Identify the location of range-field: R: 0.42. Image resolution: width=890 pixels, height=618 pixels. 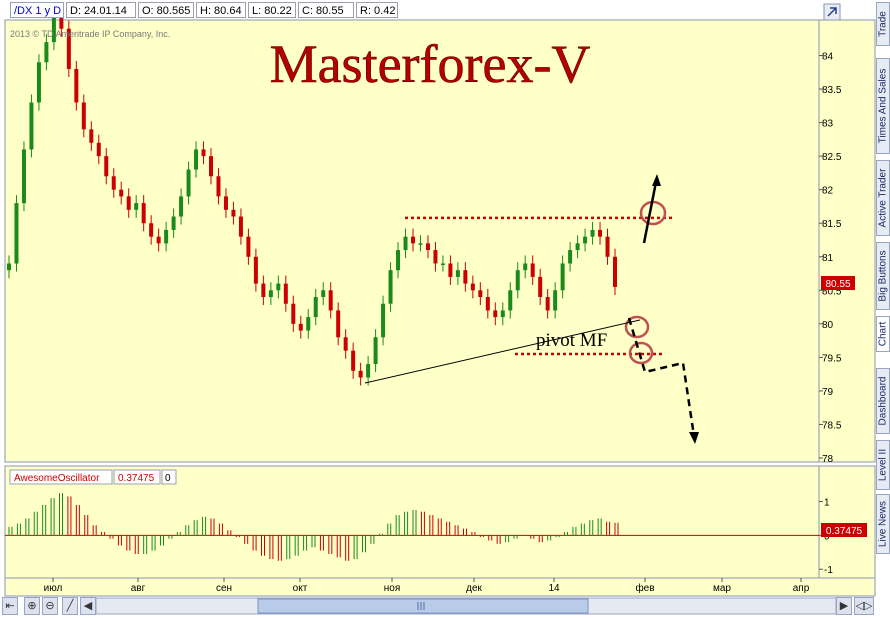
(377, 10).